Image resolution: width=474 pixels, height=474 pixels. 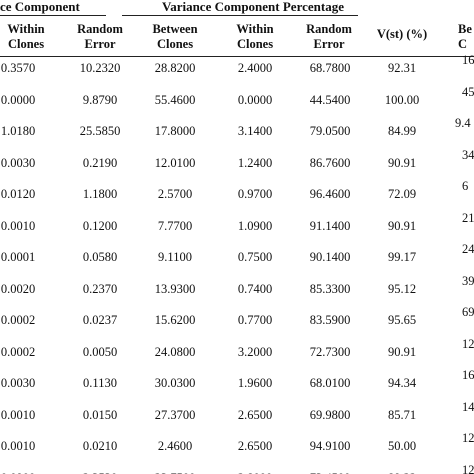 I want to click on table-cell: 24.0800, so click(x=175, y=351).